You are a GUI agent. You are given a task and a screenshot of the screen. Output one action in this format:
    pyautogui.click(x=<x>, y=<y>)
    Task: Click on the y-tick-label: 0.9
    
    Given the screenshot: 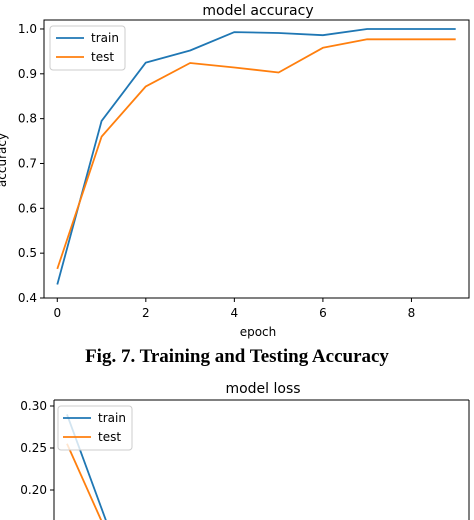 What is the action you would take?
    pyautogui.click(x=27, y=74)
    